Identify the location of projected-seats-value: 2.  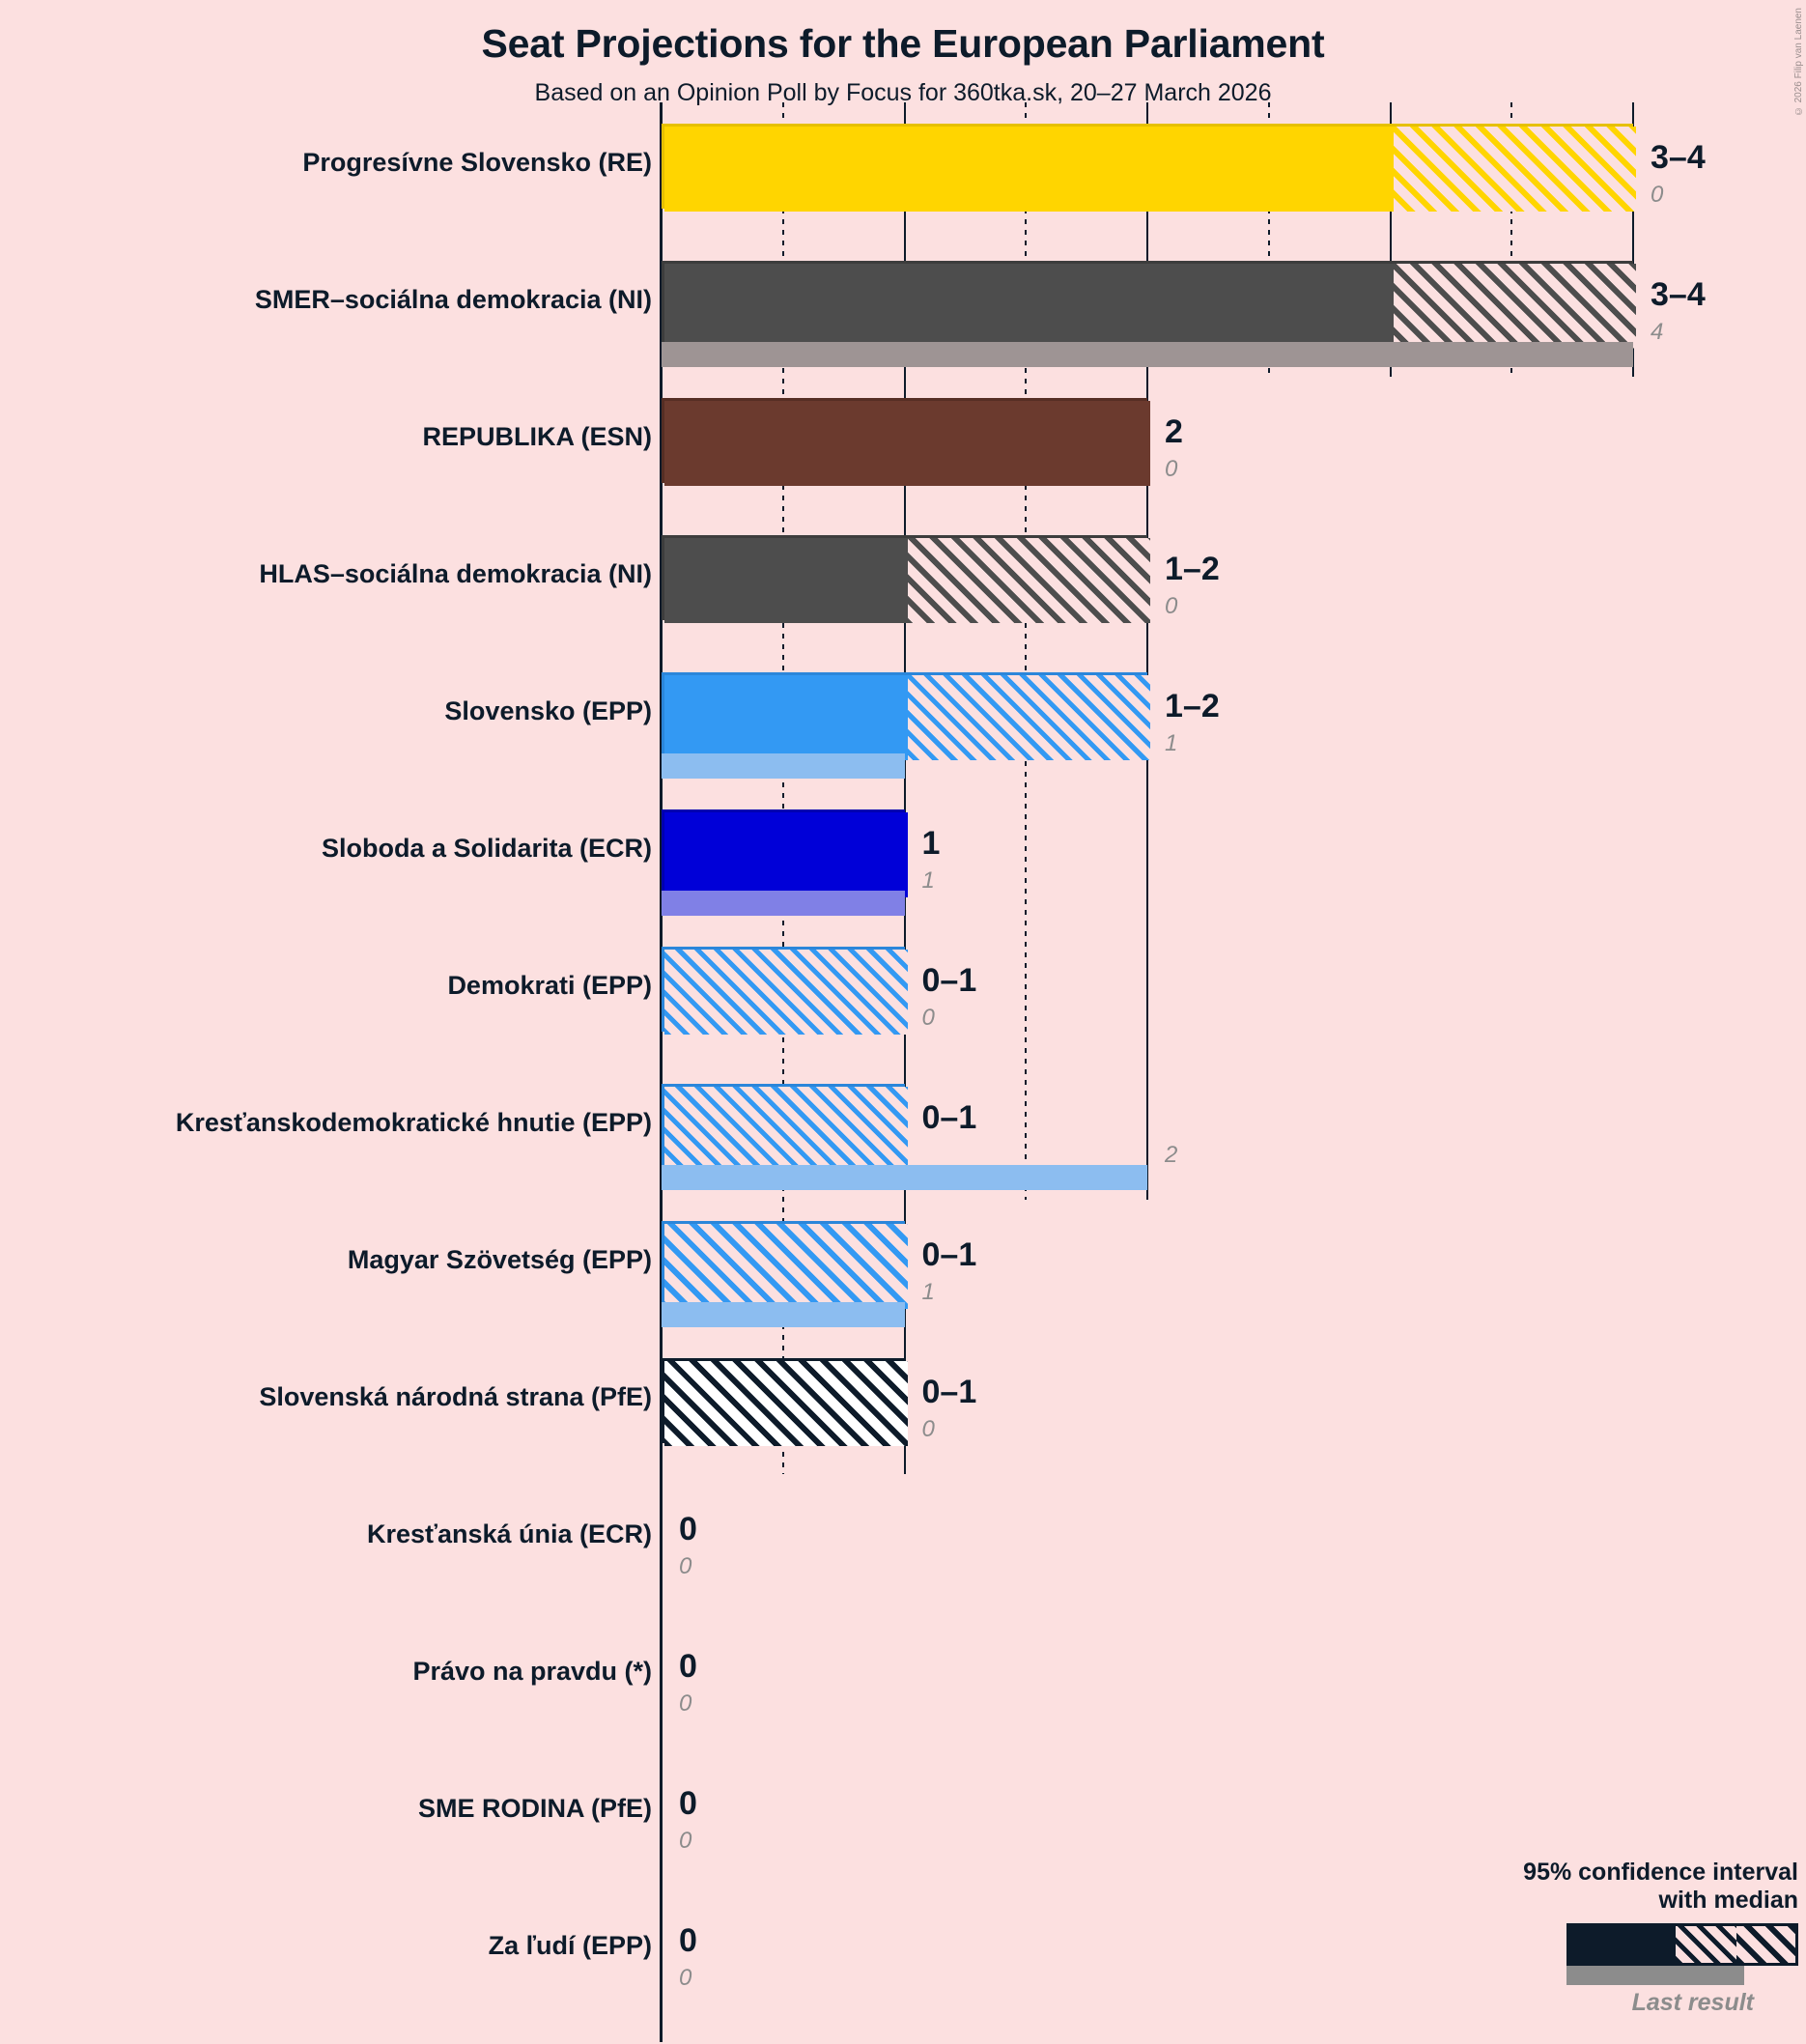
(1174, 432).